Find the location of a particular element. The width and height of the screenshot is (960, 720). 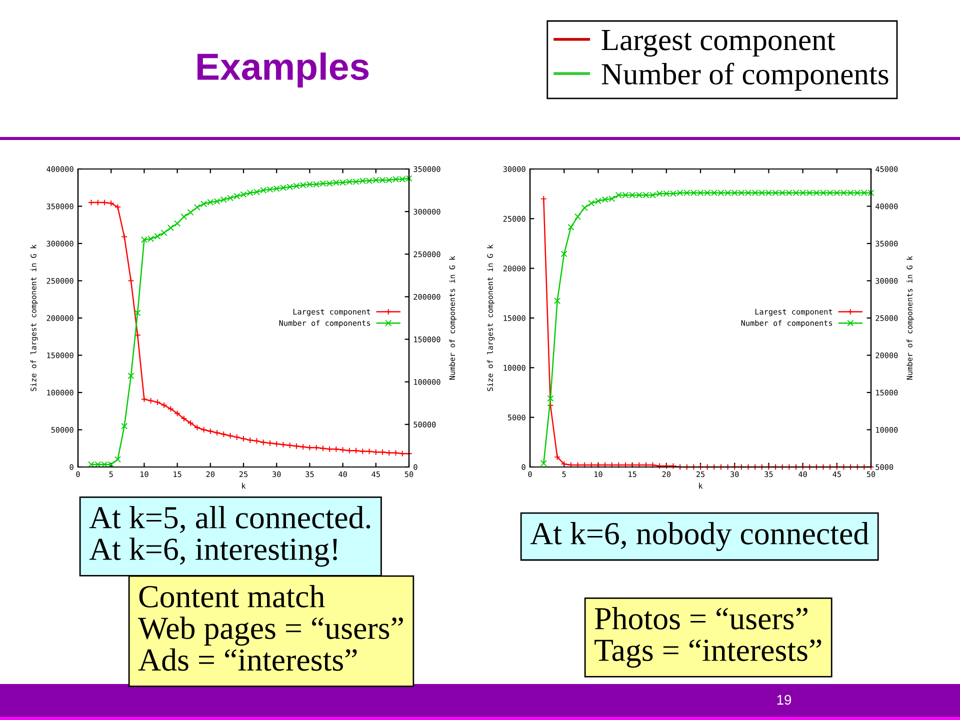

text: Content match Web pages = “users” Ads = “interests” is located at coordinates (270, 628).